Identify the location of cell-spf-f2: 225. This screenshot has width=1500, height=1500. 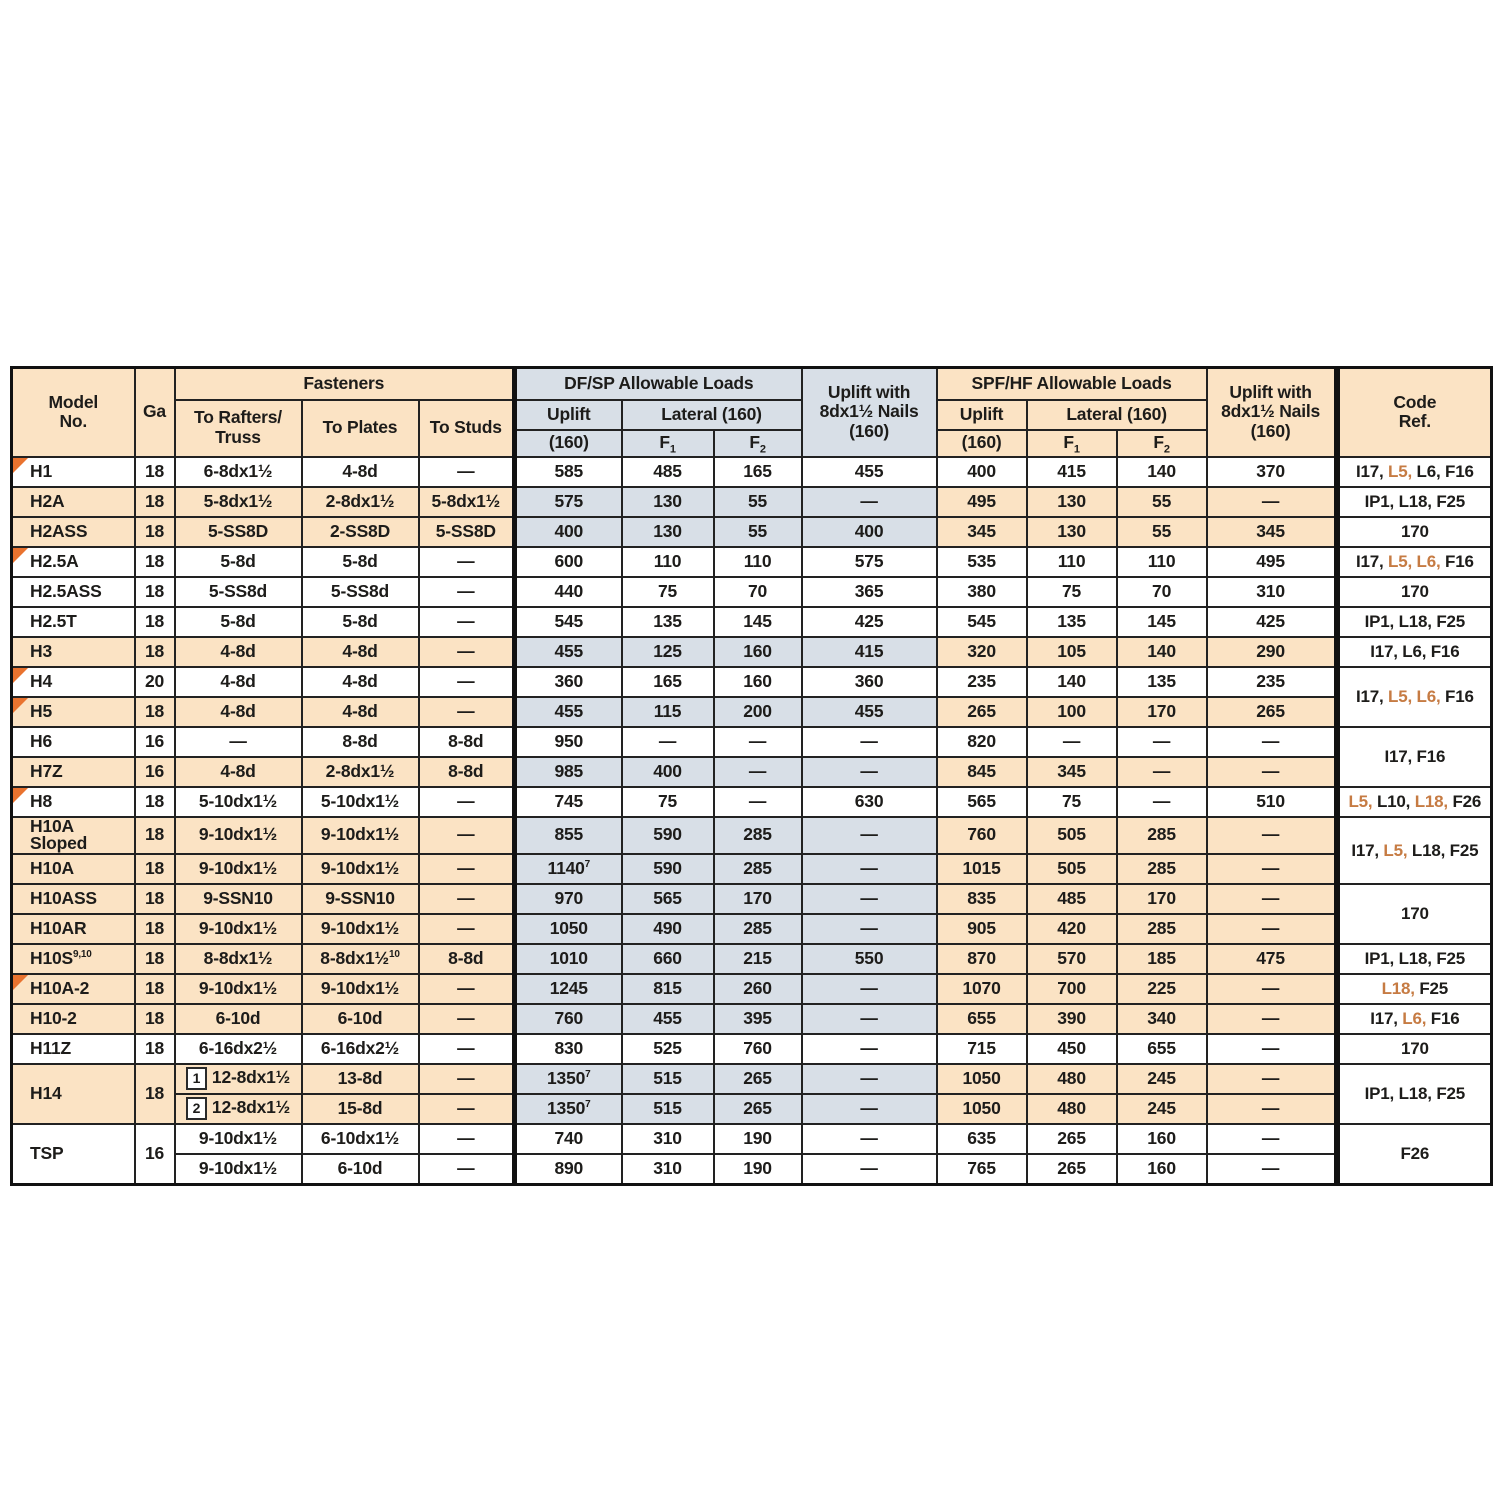
(1161, 988).